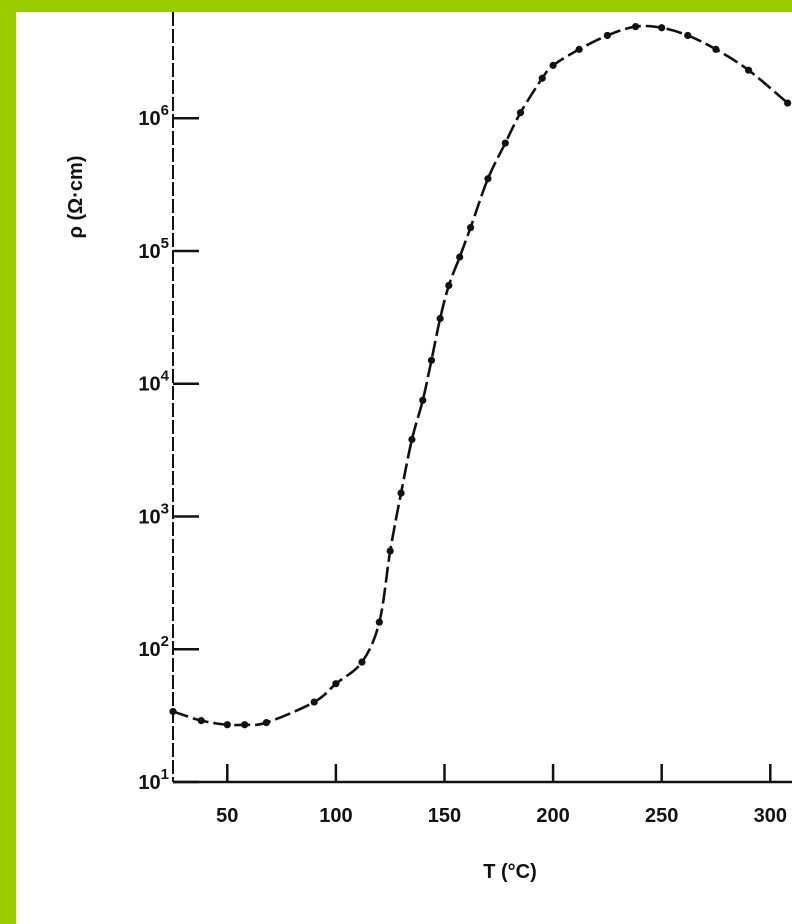 The image size is (792, 924). Describe the element at coordinates (510, 872) in the screenshot. I see `x-axis-label: T (°C)` at that location.